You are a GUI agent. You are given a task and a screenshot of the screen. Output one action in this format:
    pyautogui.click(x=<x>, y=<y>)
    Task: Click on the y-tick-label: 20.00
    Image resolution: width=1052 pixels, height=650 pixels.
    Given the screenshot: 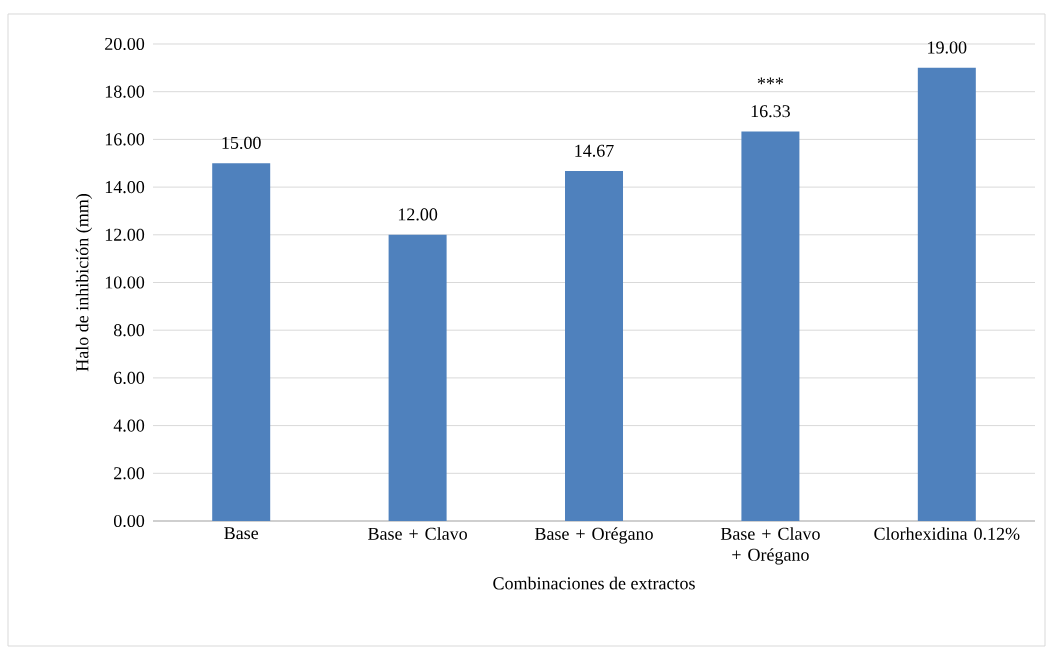 What is the action you would take?
    pyautogui.click(x=125, y=44)
    